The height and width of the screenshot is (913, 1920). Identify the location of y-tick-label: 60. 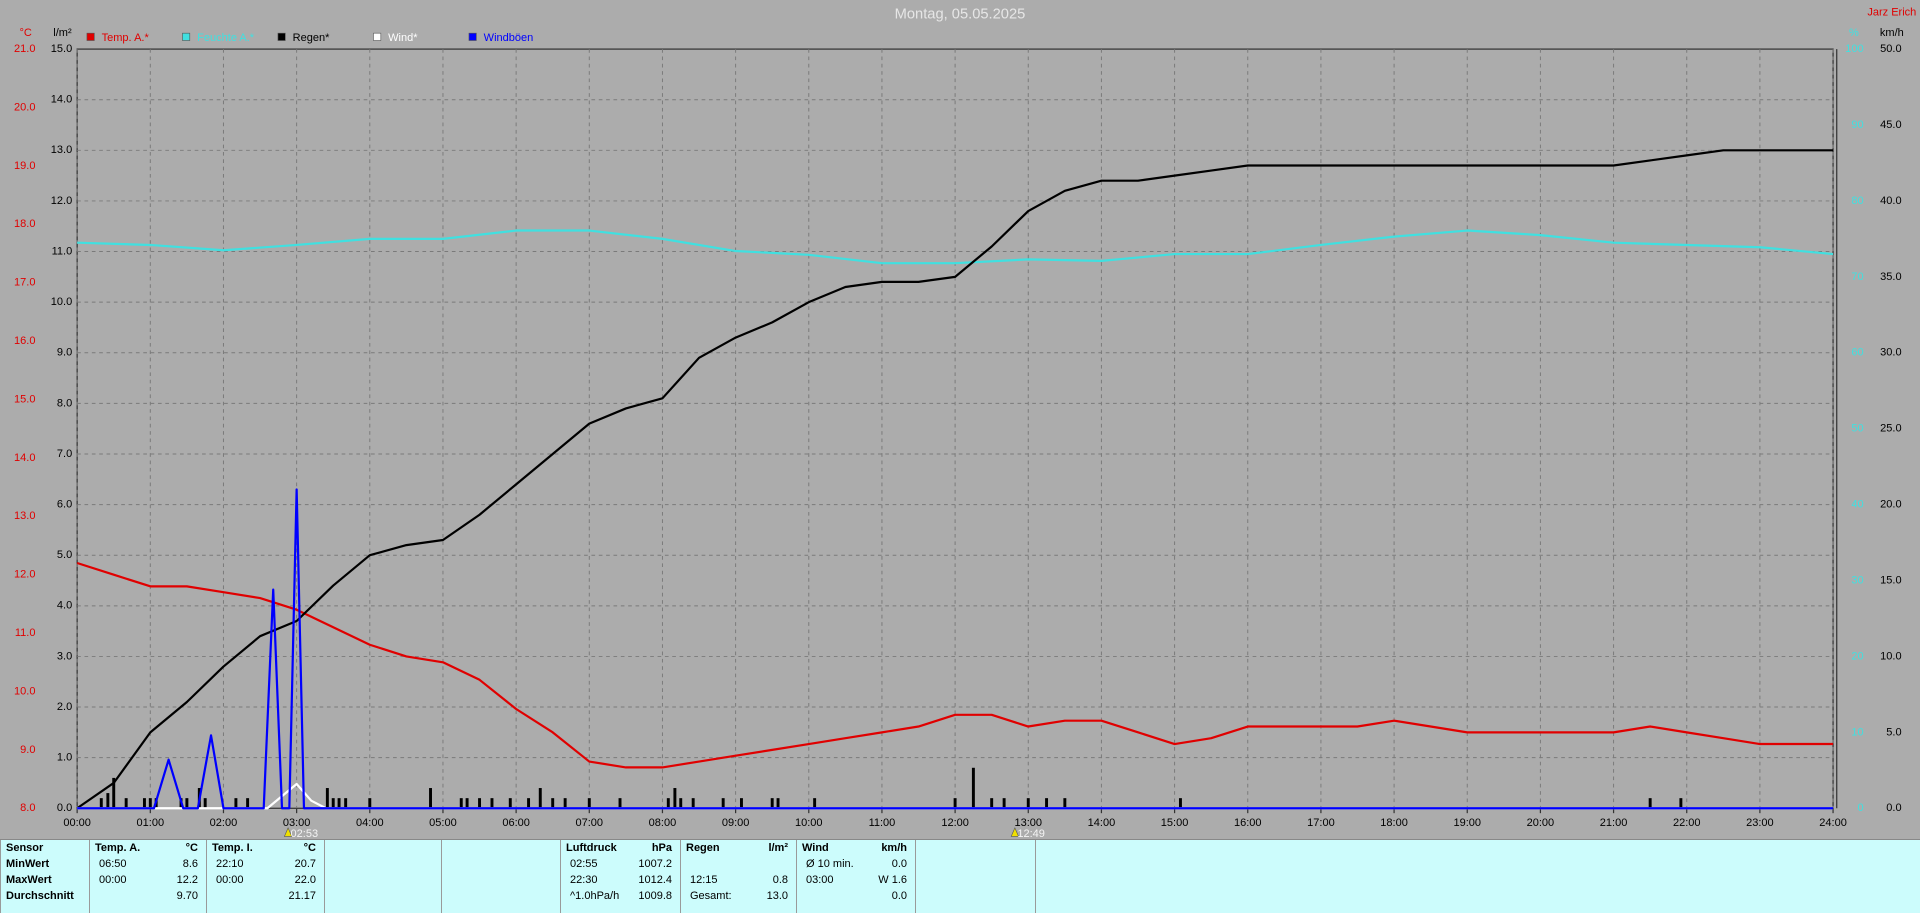
(1857, 353).